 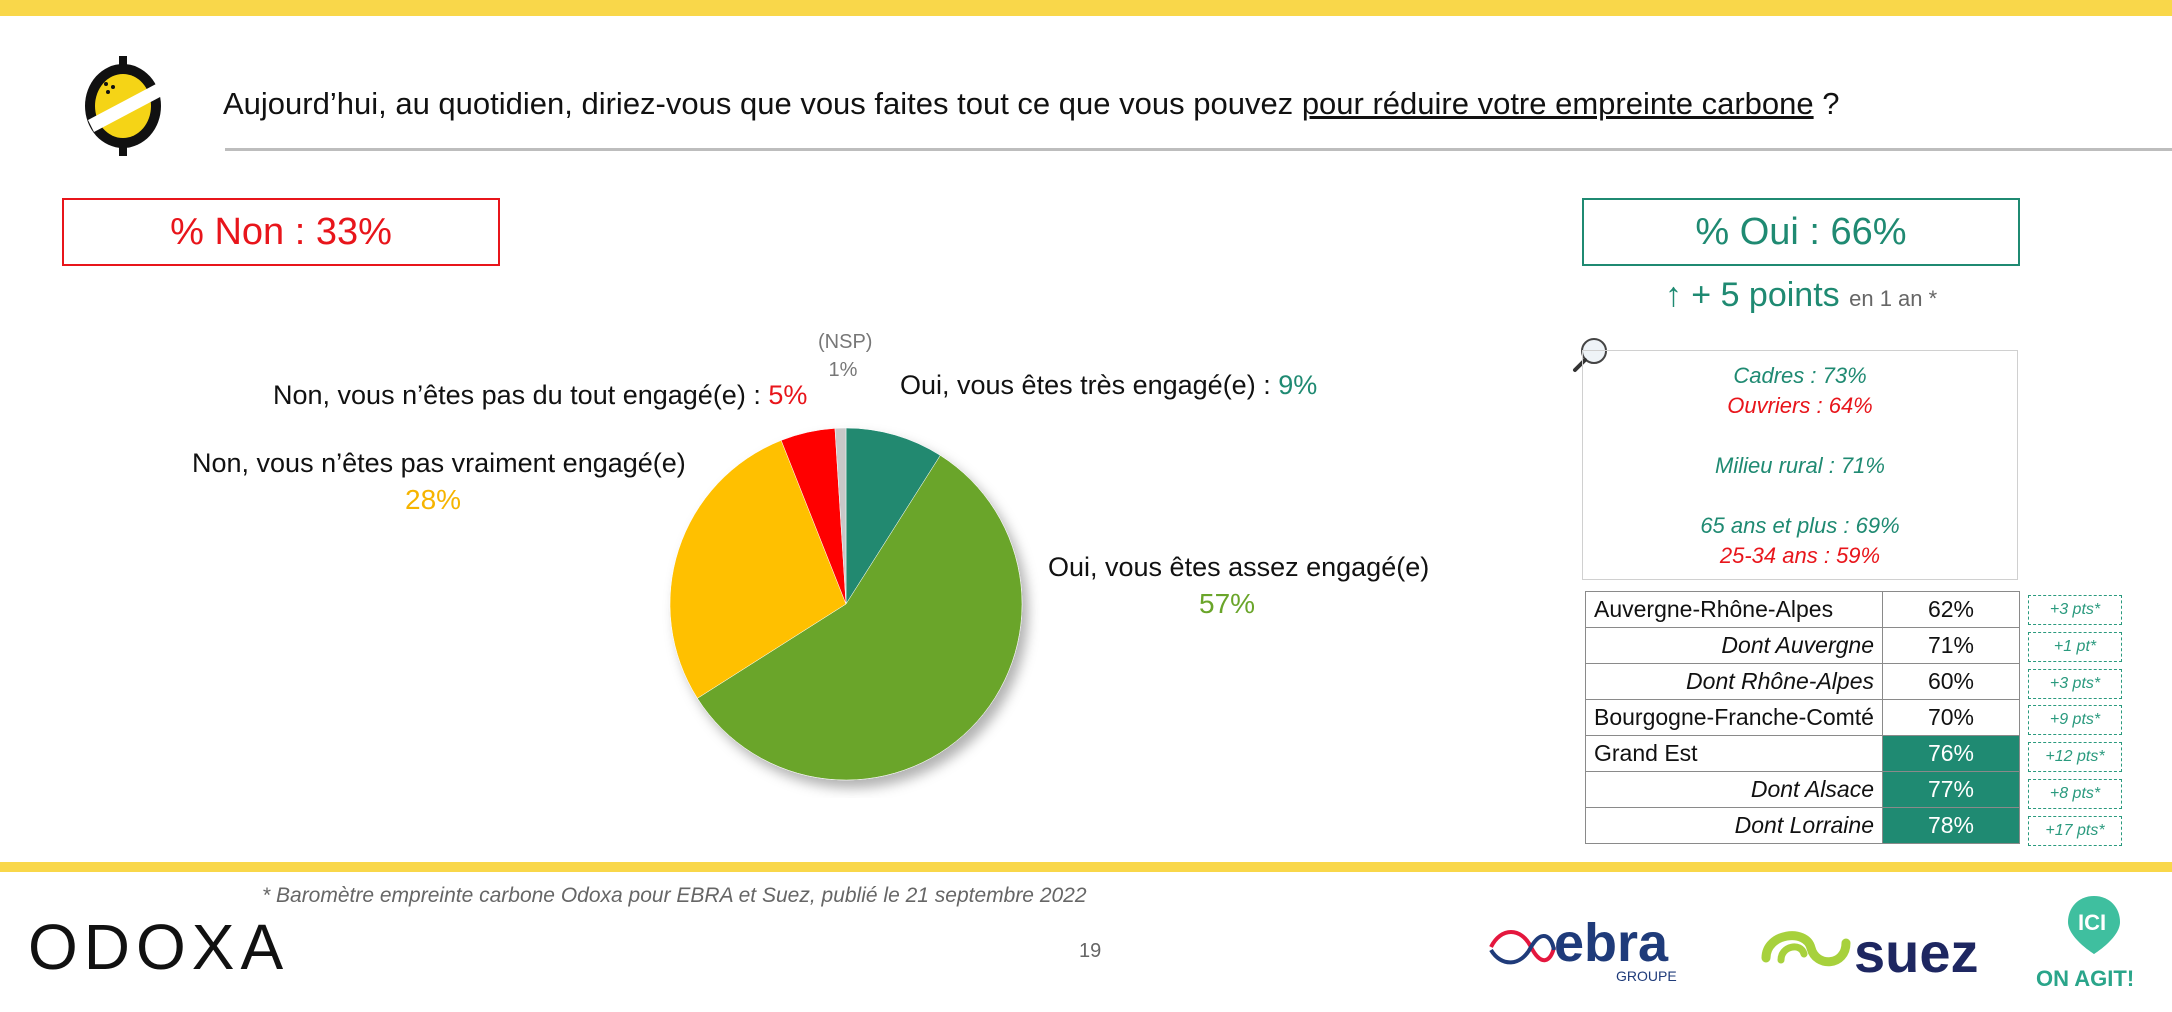 What do you see at coordinates (2075, 757) in the screenshot?
I see `region-delta-badge: +12 pts*` at bounding box center [2075, 757].